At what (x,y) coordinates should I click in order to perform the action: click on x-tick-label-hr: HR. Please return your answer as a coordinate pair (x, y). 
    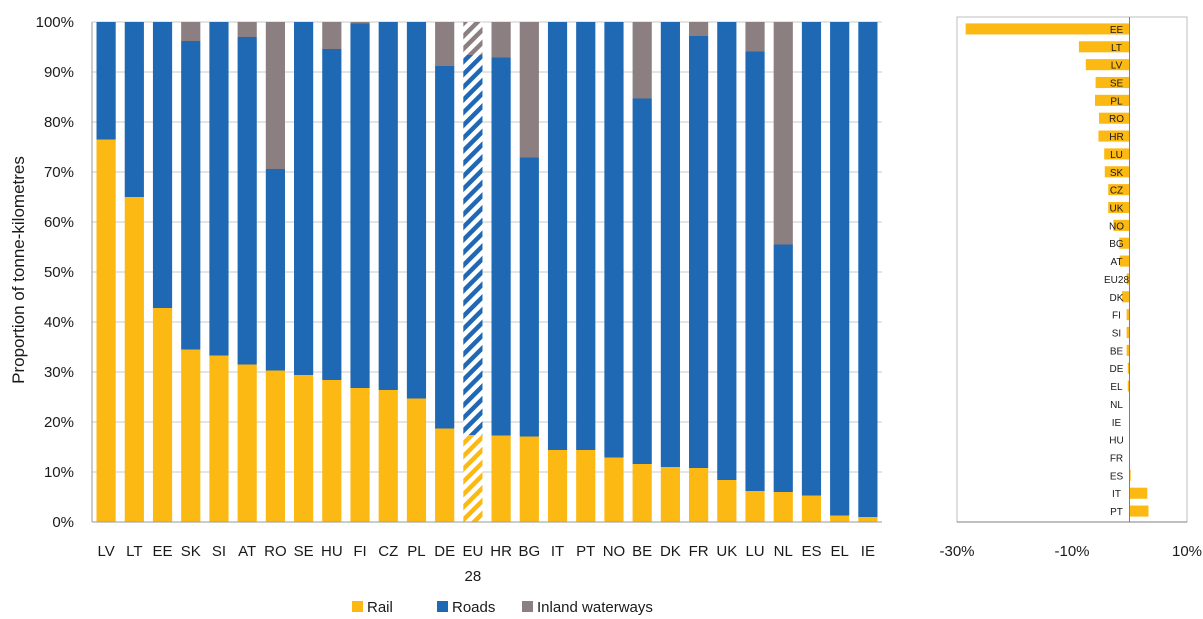
    Looking at the image, I should click on (501, 551).